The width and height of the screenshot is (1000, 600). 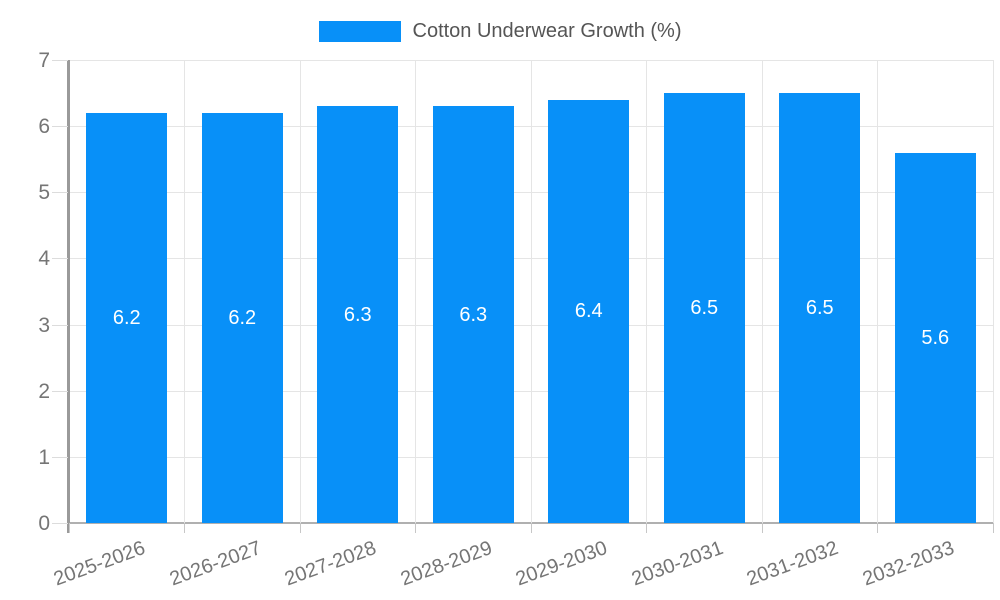 I want to click on legend-label: Cotton Underwear Growth (%), so click(x=547, y=31).